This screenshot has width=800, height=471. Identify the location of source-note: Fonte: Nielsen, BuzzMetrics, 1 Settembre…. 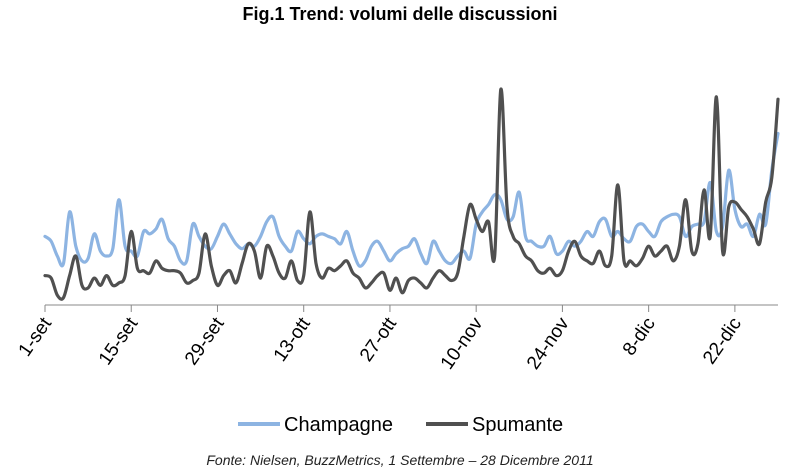
(400, 460).